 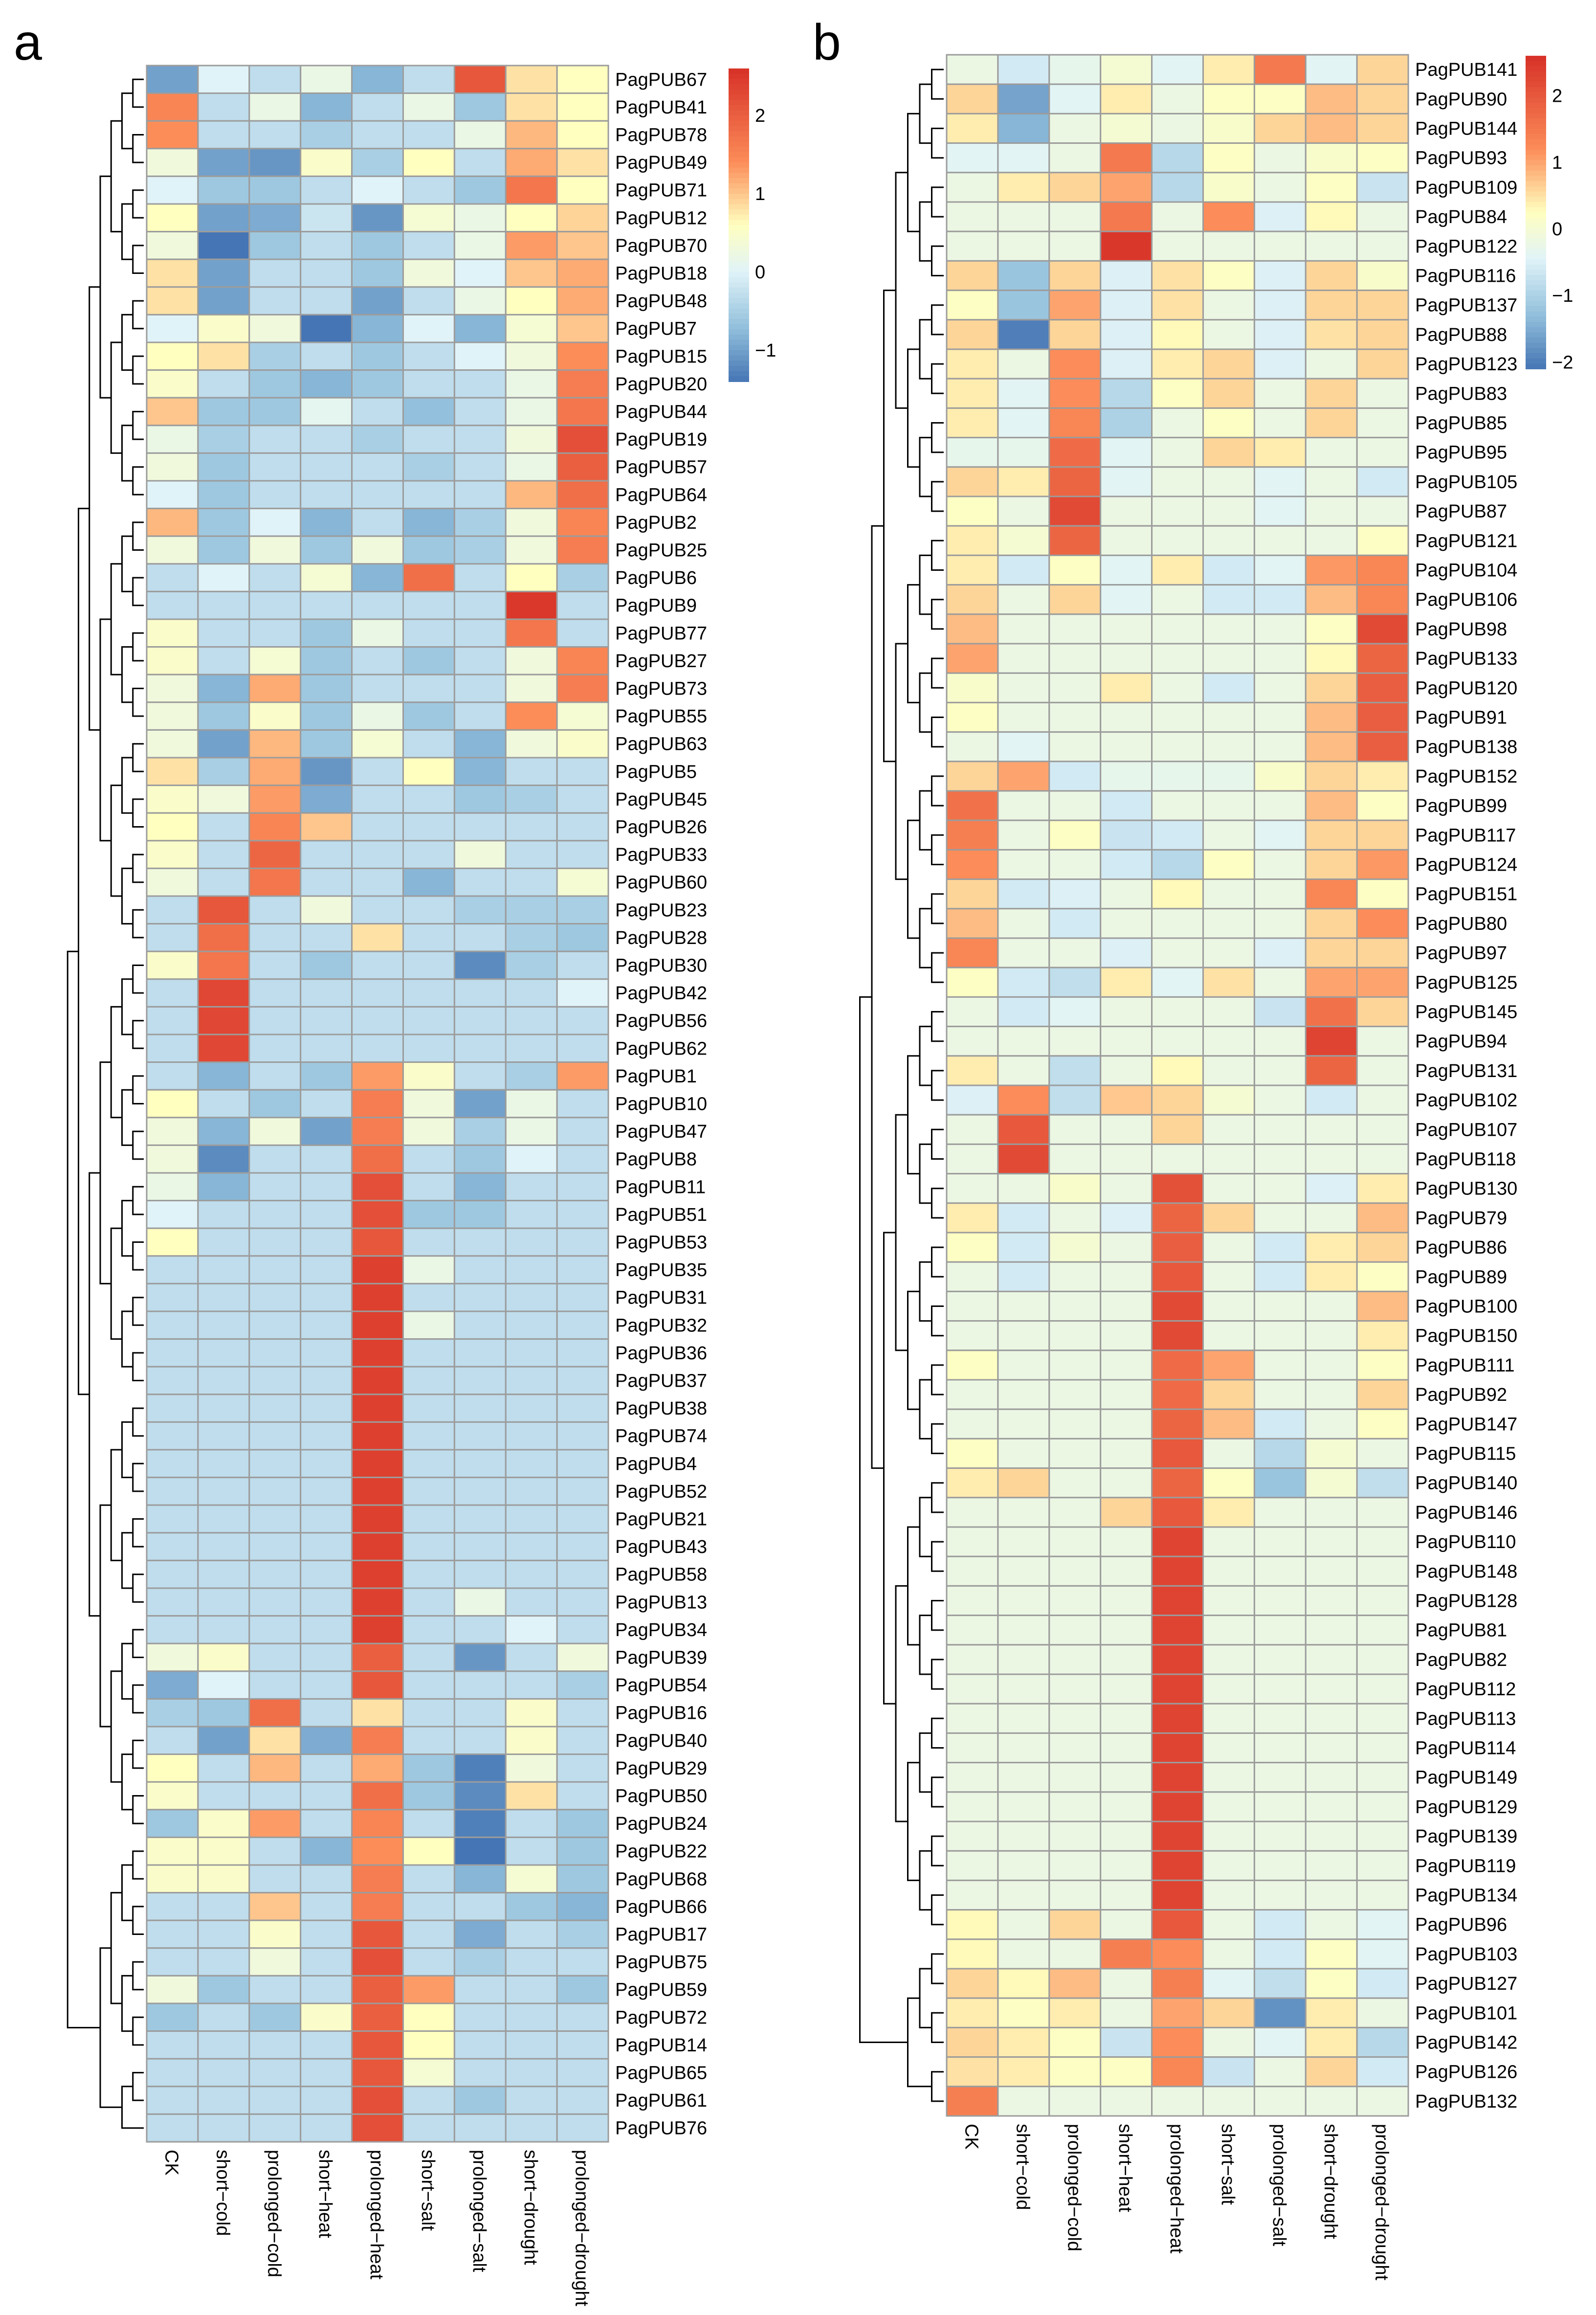 I want to click on row-label-b: PagPUB126, so click(x=1466, y=2072).